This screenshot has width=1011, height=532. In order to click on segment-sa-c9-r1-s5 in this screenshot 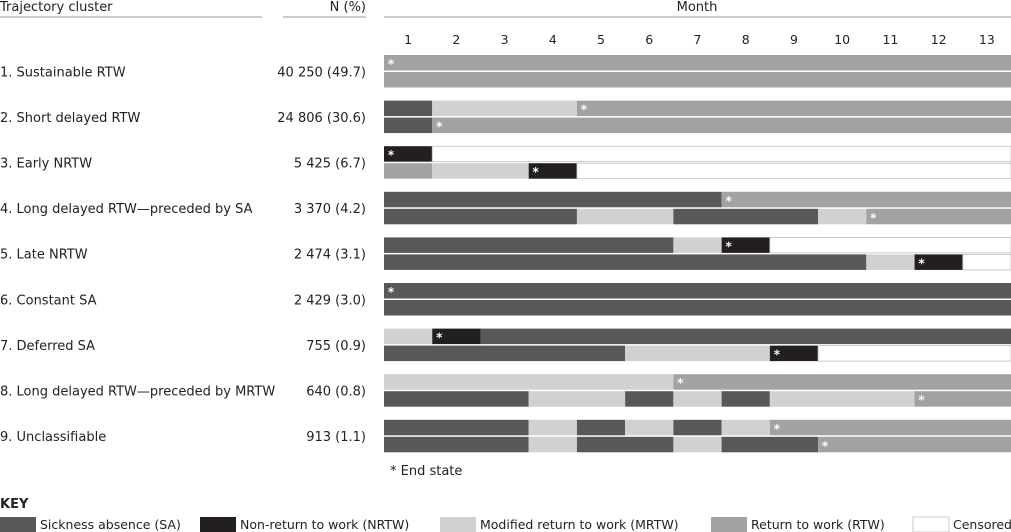, I will do `click(697, 427)`.